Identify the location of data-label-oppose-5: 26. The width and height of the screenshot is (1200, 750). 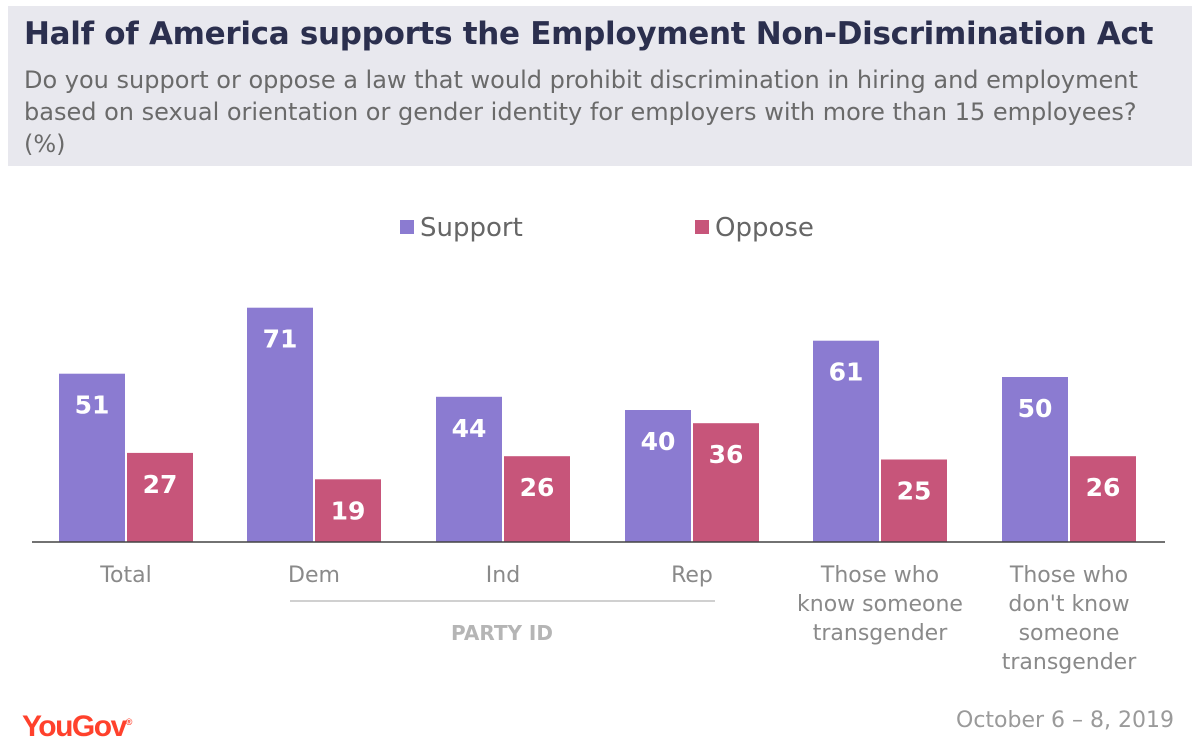
(1103, 487).